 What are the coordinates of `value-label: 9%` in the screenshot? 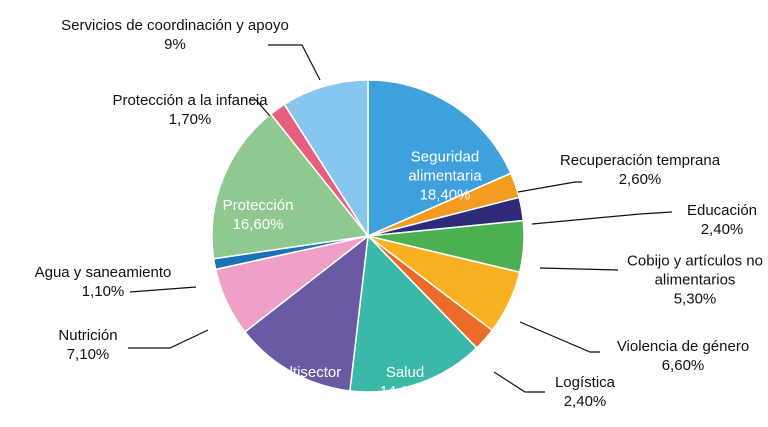 It's located at (175, 44).